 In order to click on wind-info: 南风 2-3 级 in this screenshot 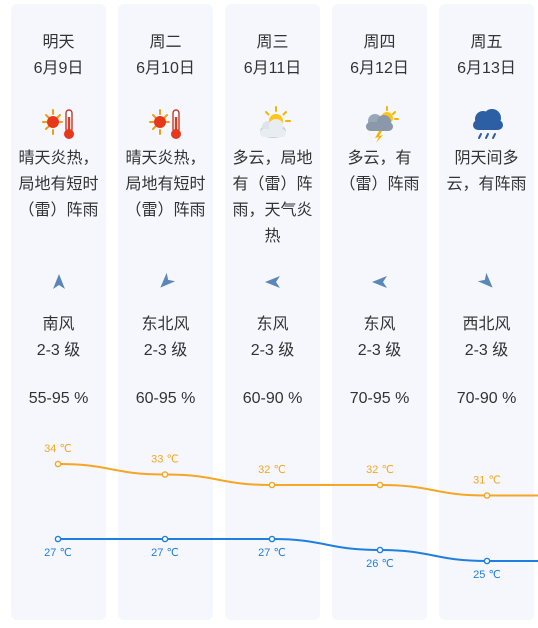, I will do `click(58, 337)`.